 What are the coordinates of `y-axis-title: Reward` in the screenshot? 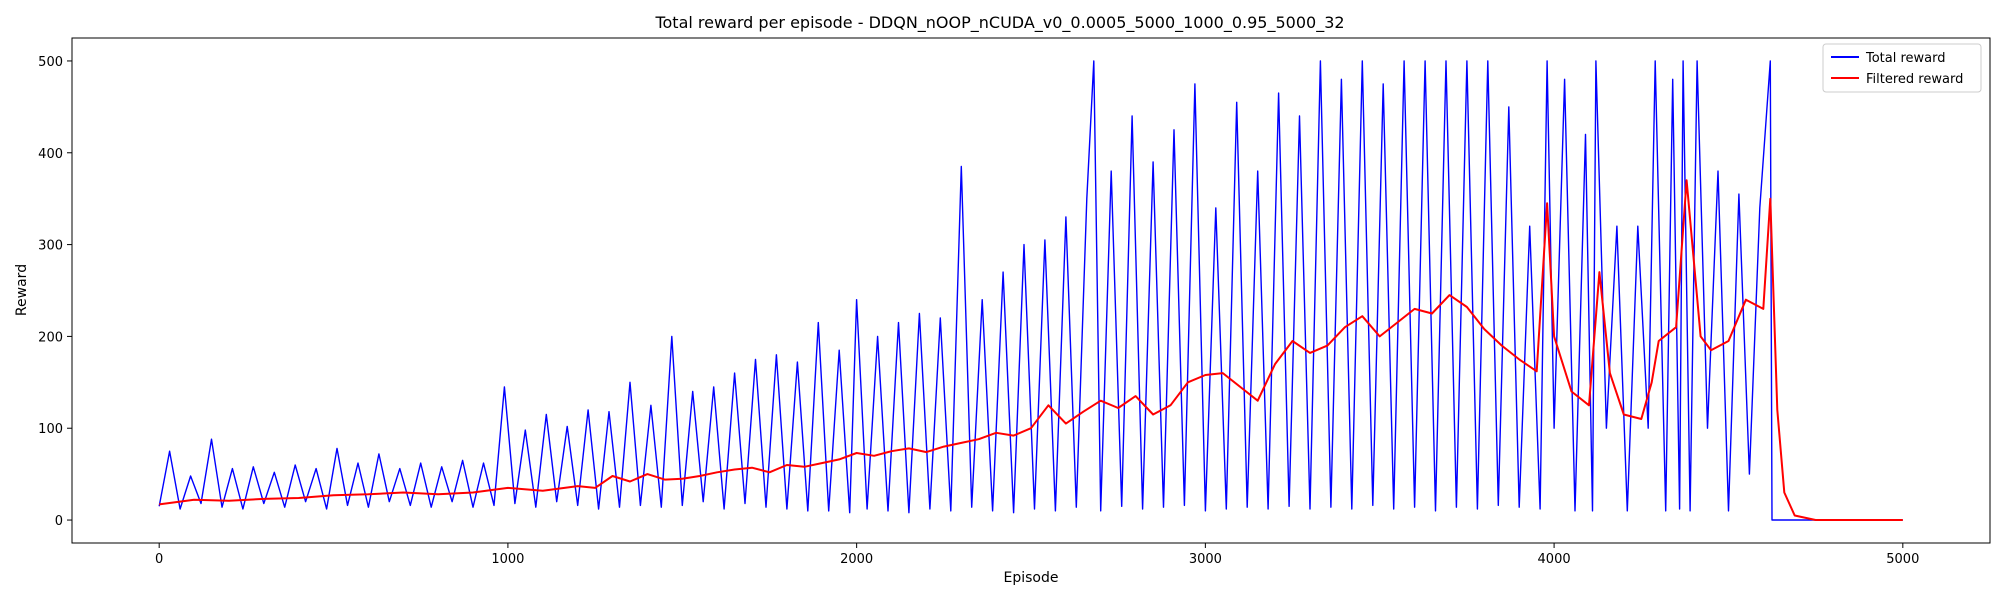 It's located at (22, 290).